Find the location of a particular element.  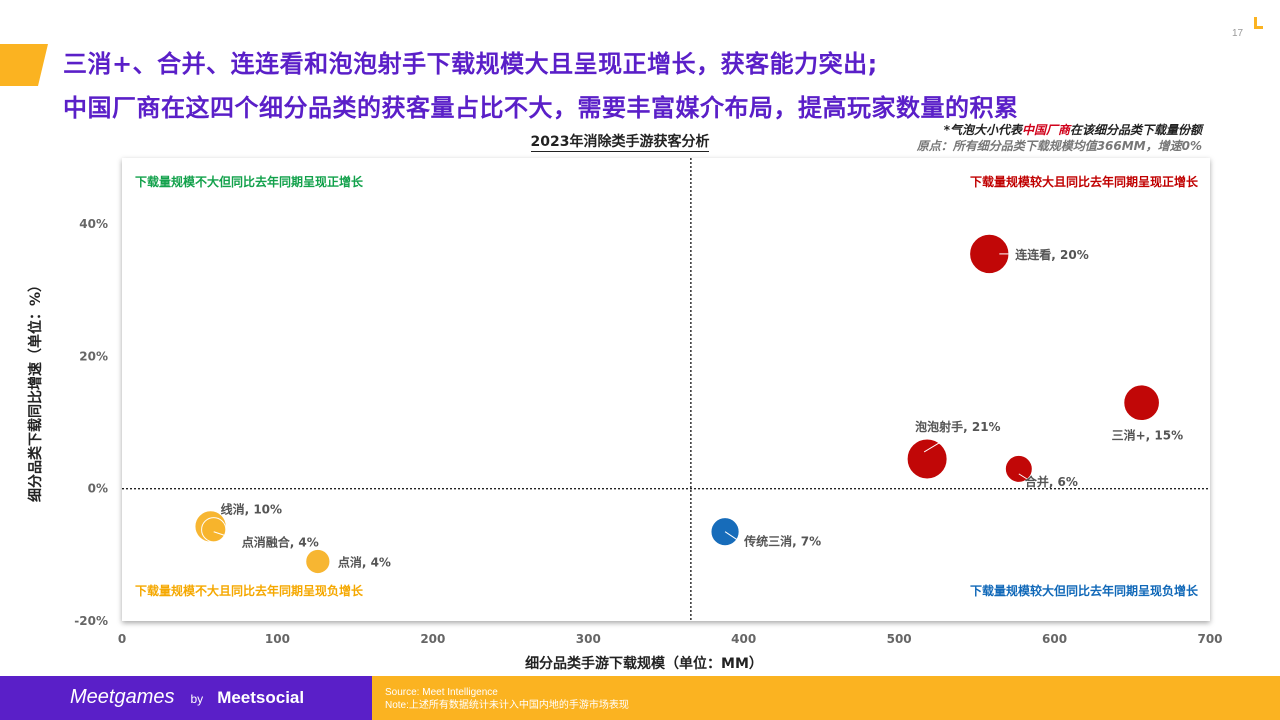

footer-source-bar is located at coordinates (826, 698).